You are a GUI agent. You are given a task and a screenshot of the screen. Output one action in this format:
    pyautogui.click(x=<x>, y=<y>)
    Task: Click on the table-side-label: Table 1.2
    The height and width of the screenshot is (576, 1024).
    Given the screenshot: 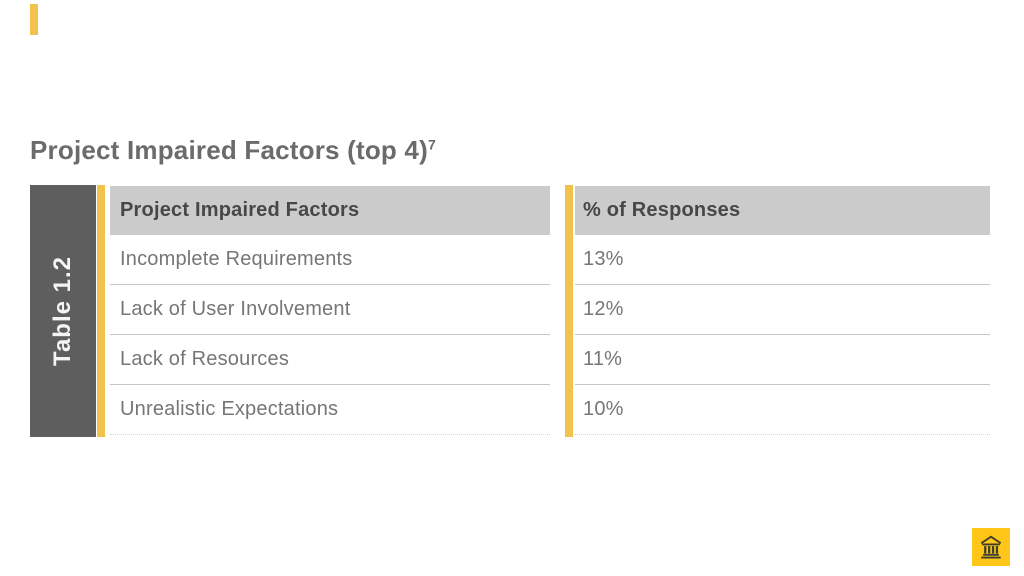 What is the action you would take?
    pyautogui.click(x=63, y=311)
    